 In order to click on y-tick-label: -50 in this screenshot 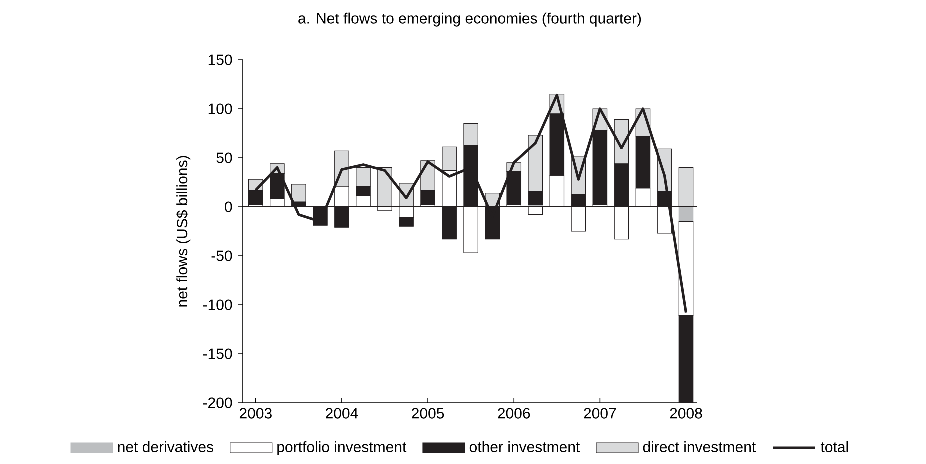, I will do `click(222, 256)`.